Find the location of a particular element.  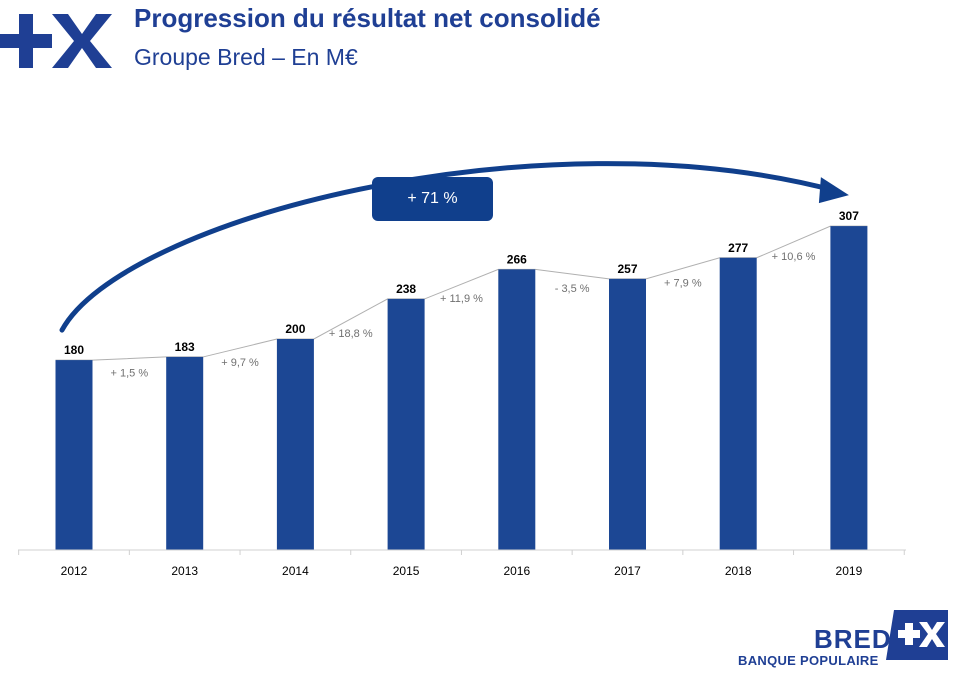

bar-2015 is located at coordinates (406, 424).